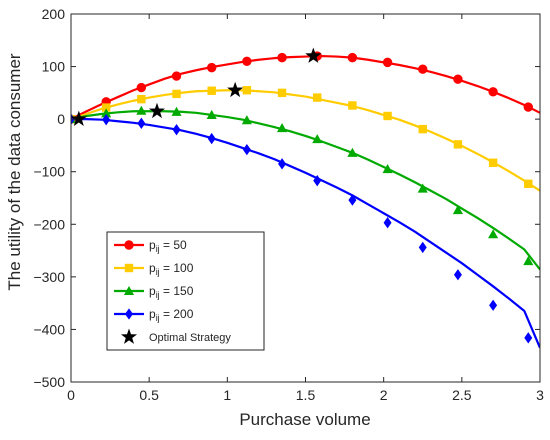  What do you see at coordinates (49, 172) in the screenshot?
I see `y-tick-label: −100` at bounding box center [49, 172].